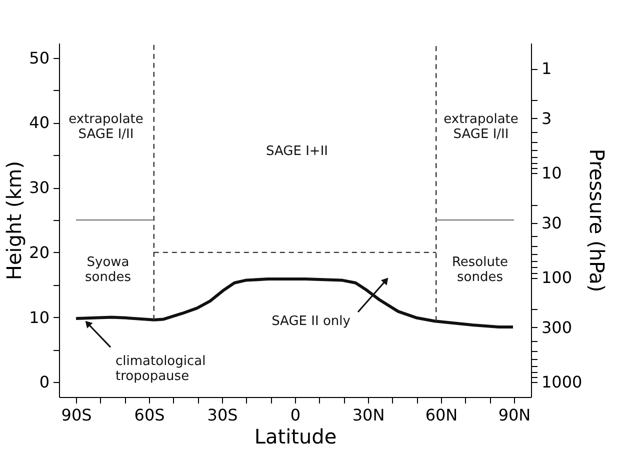 The height and width of the screenshot is (462, 642). I want to click on y2-axis-title: Pressure (hPa), so click(597, 220).